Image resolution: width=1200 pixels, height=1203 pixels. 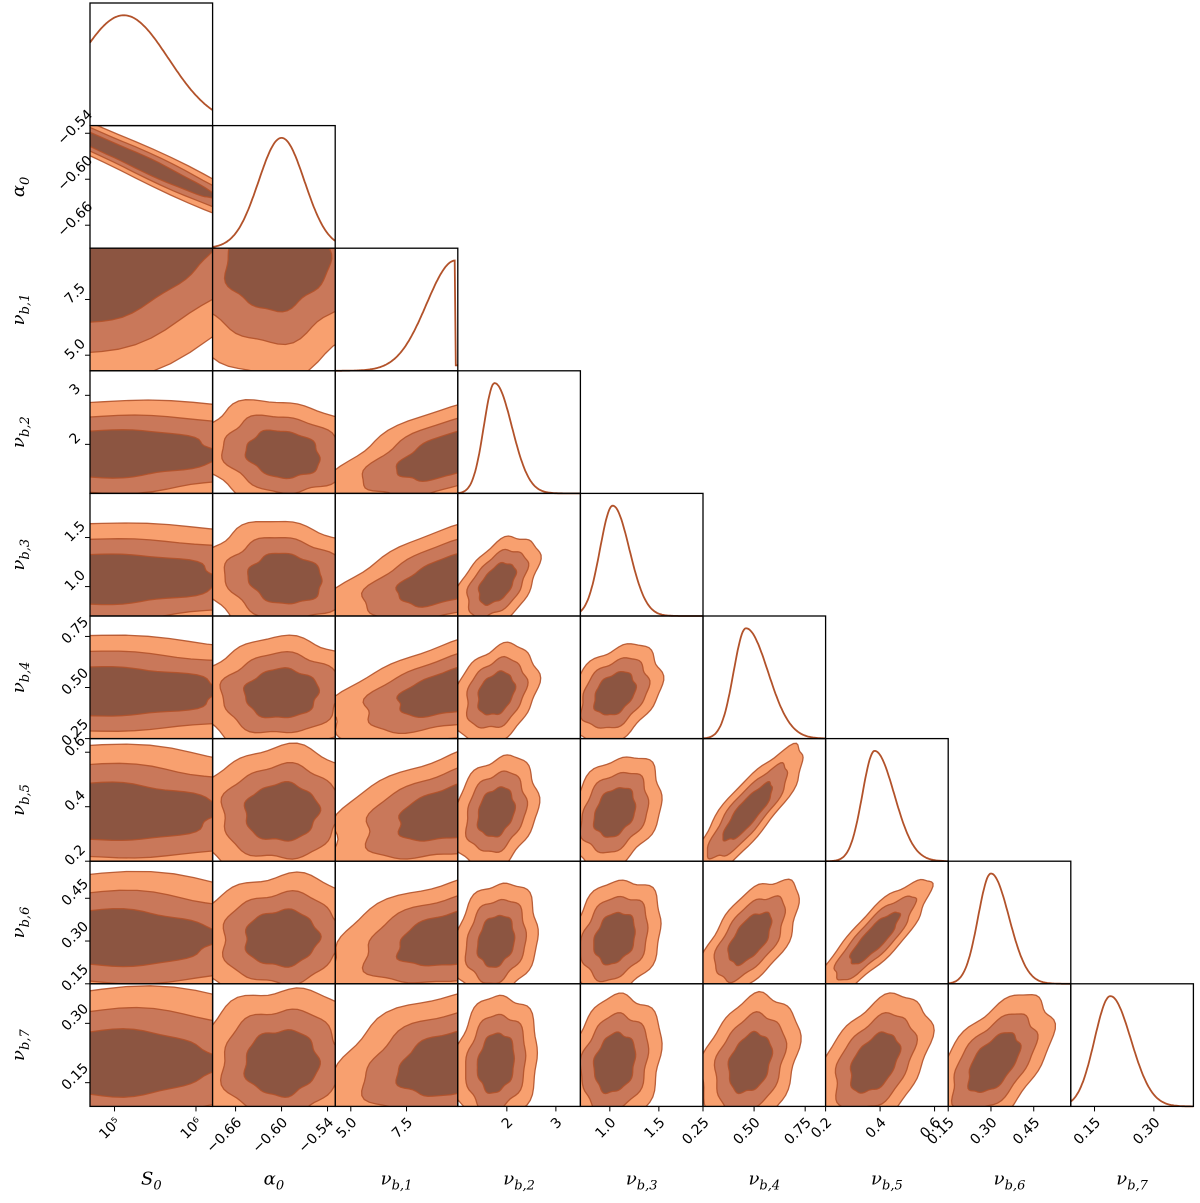 I want to click on y-tick-label: 1.5, so click(x=75, y=531).